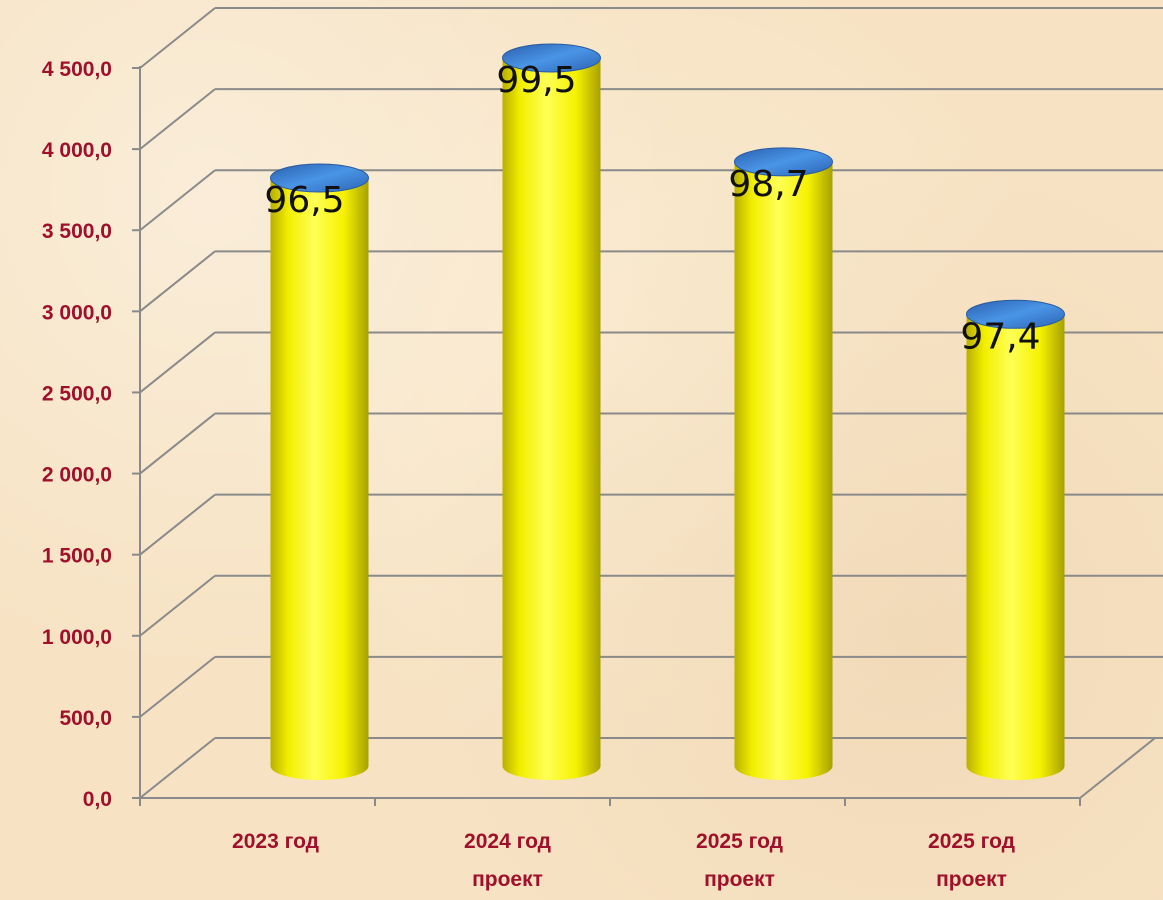  I want to click on y-tick-label: 1 000,0, so click(77, 637).